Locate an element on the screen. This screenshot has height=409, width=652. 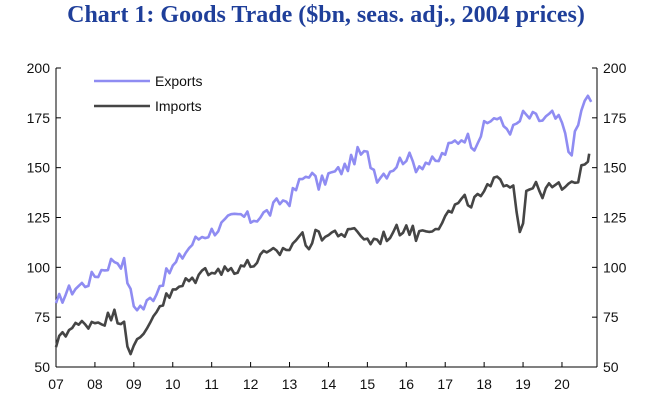
x-tick-label: 15 is located at coordinates (368, 384).